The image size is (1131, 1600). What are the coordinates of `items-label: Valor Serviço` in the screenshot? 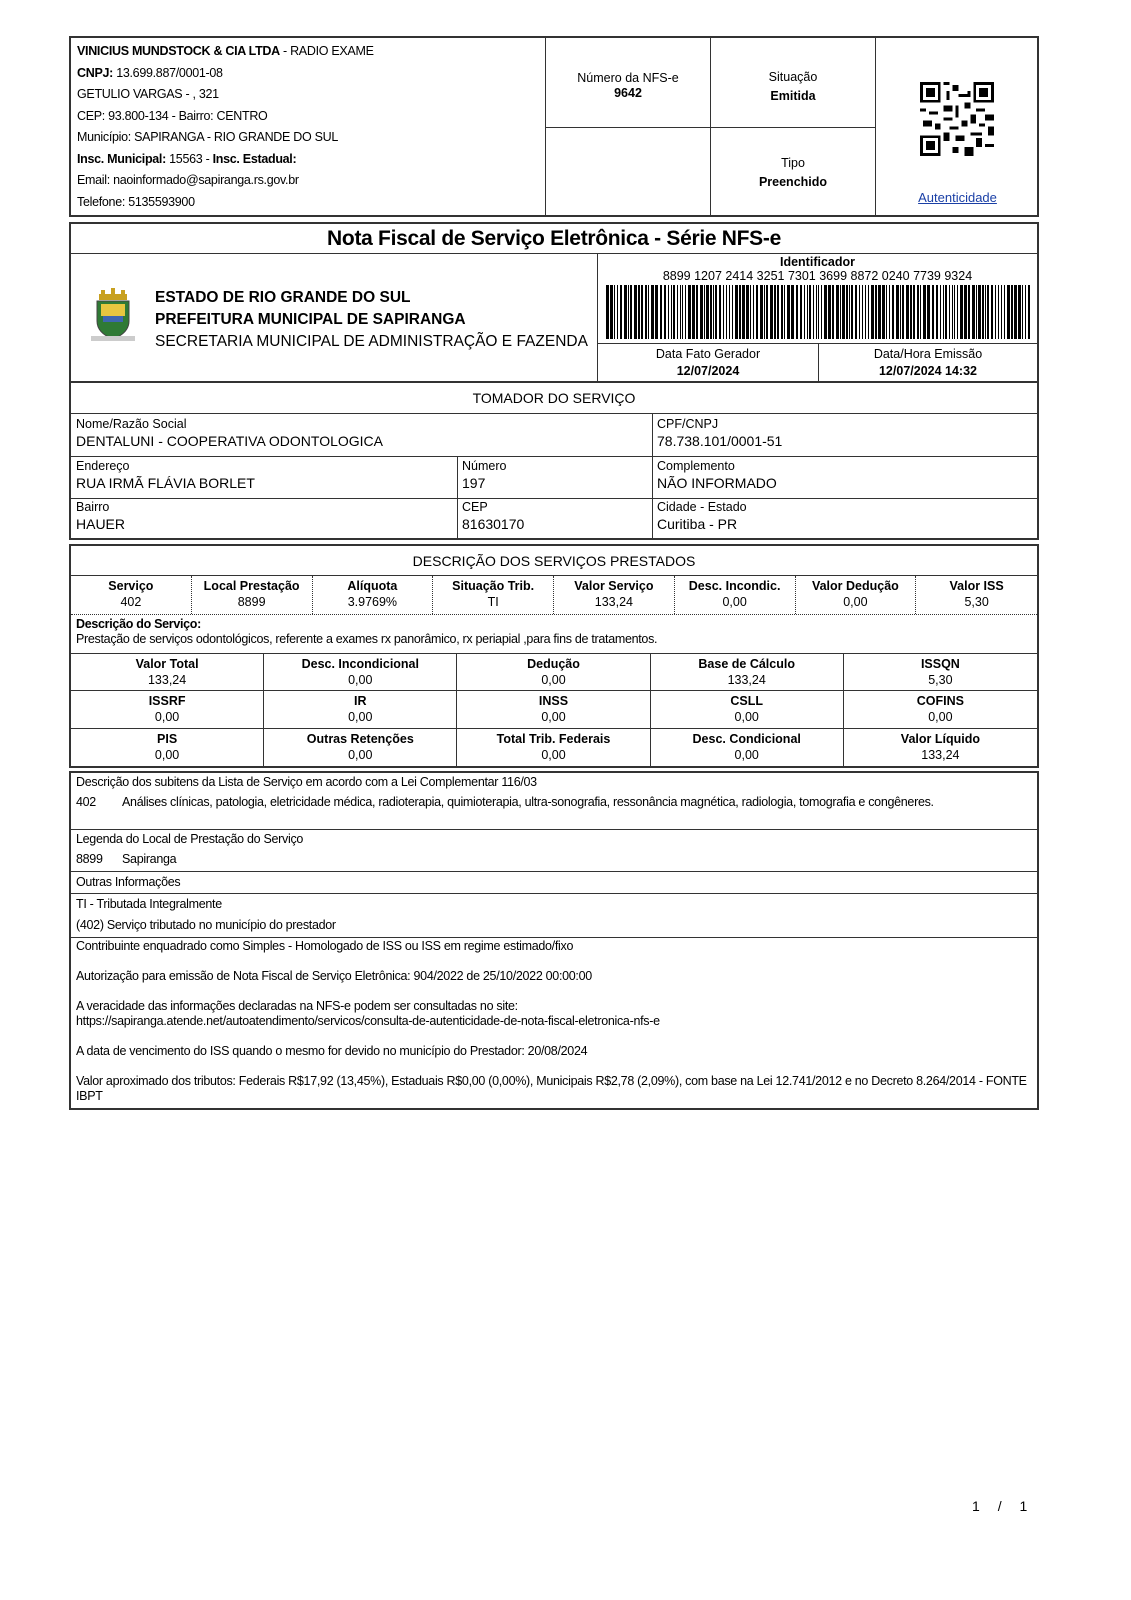 It's located at (614, 586).